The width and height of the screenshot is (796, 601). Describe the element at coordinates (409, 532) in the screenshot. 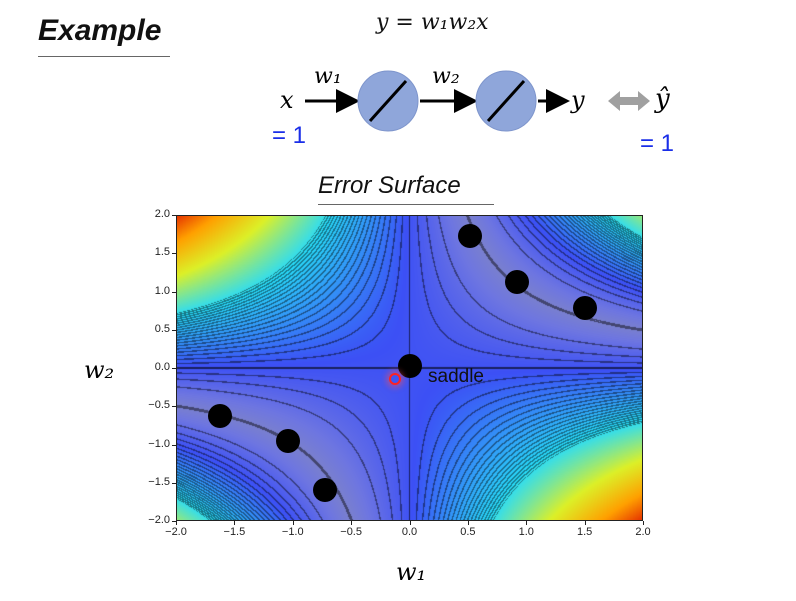

I see `x-tick-label: 0.0` at that location.